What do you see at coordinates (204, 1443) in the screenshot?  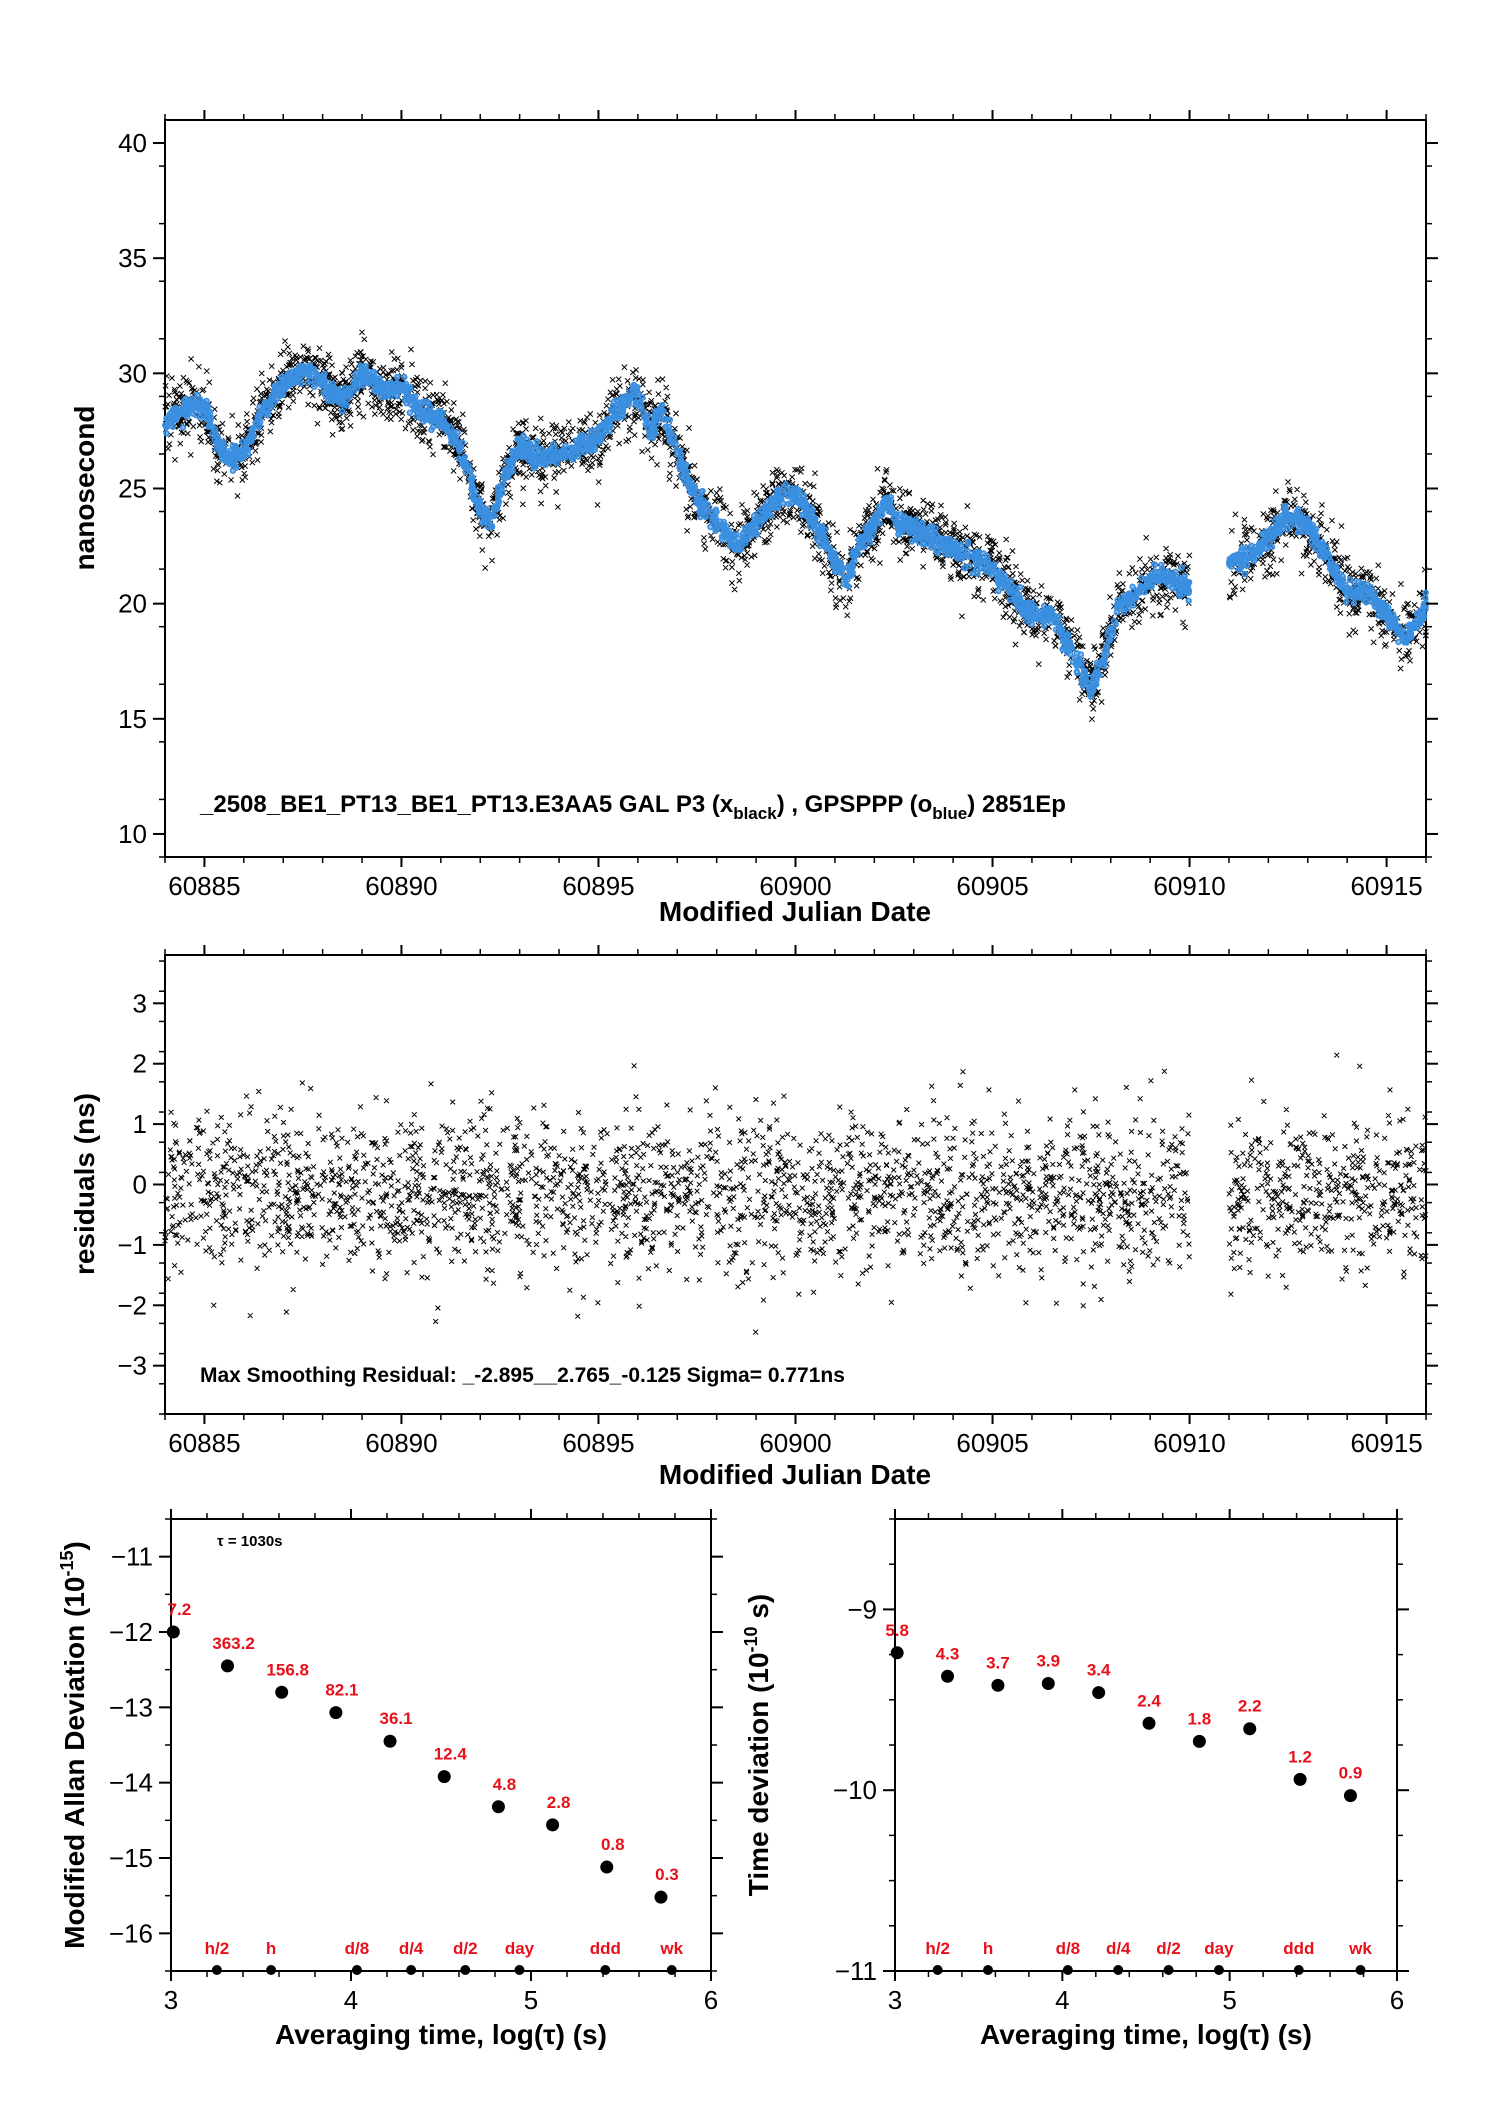 I see `x-tick-label: 60885` at bounding box center [204, 1443].